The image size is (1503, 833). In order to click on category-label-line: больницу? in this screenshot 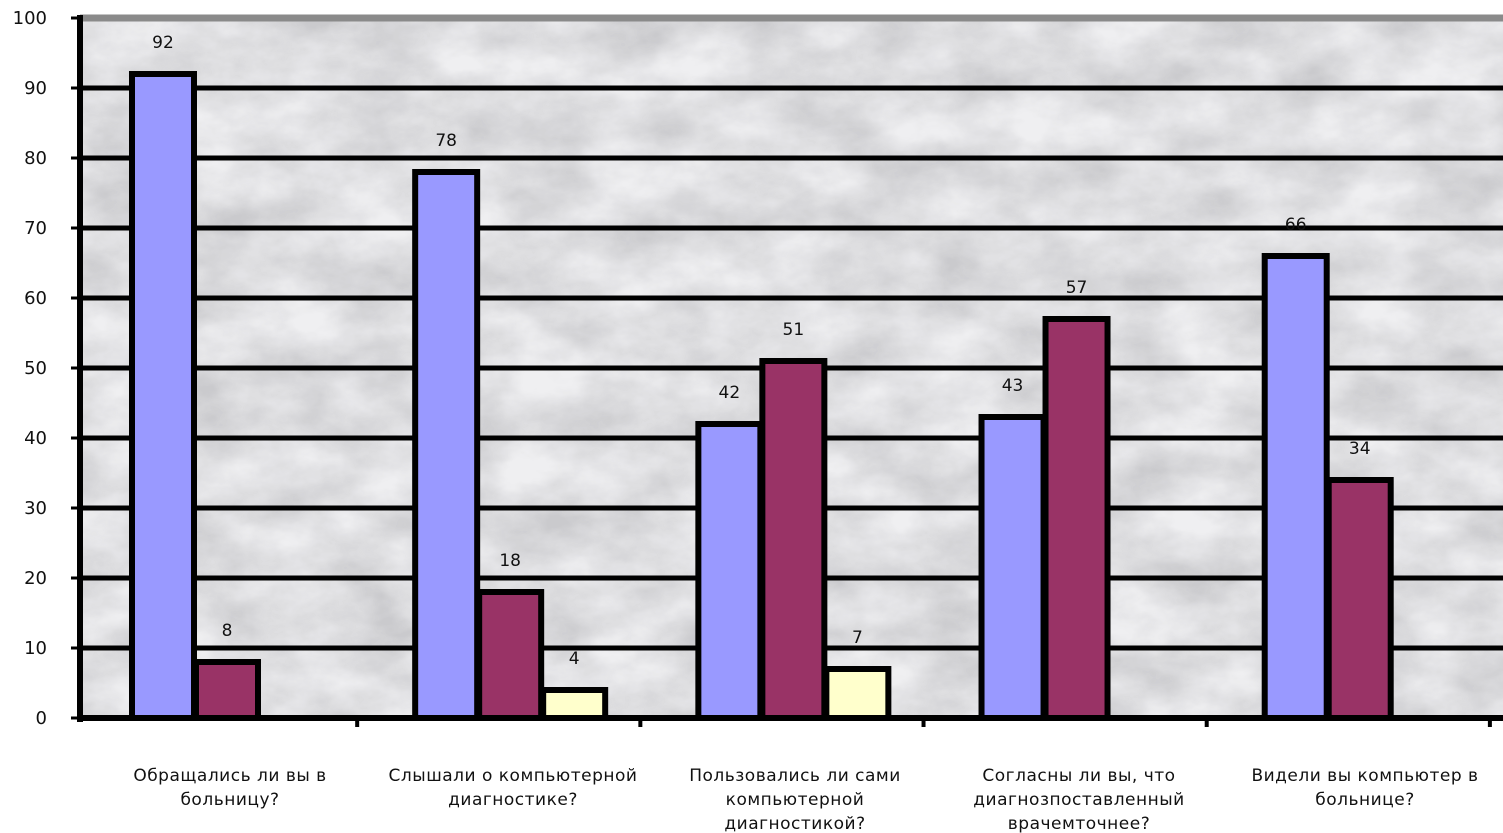, I will do `click(229, 800)`.